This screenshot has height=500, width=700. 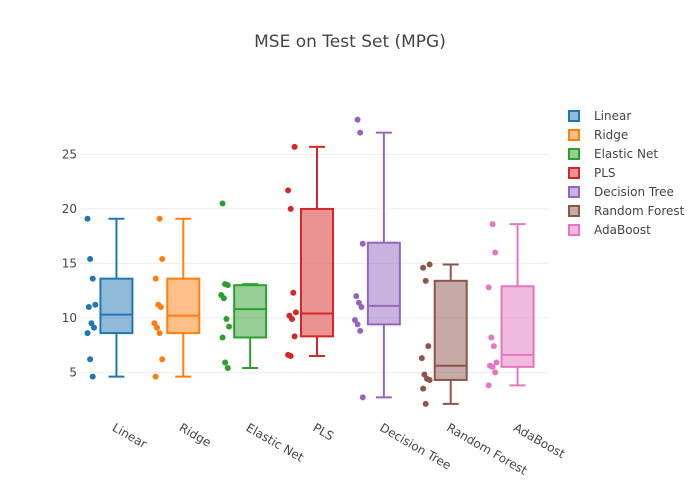 I want to click on legend-item: AdaBoost, so click(x=626, y=229).